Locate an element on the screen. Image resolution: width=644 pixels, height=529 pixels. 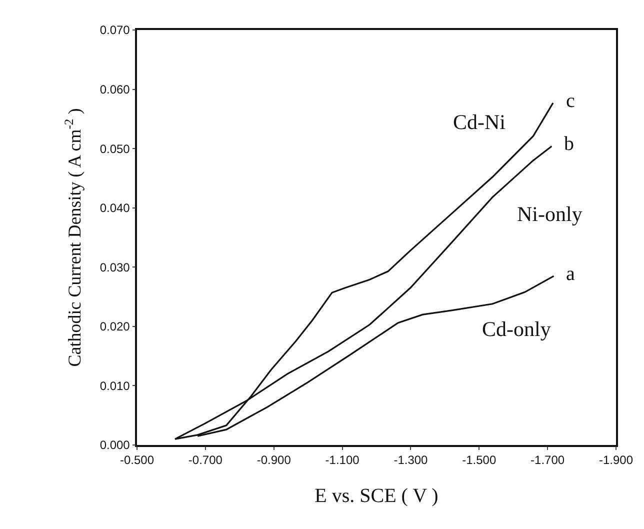
x-tick-label: -1.900 is located at coordinates (616, 460).